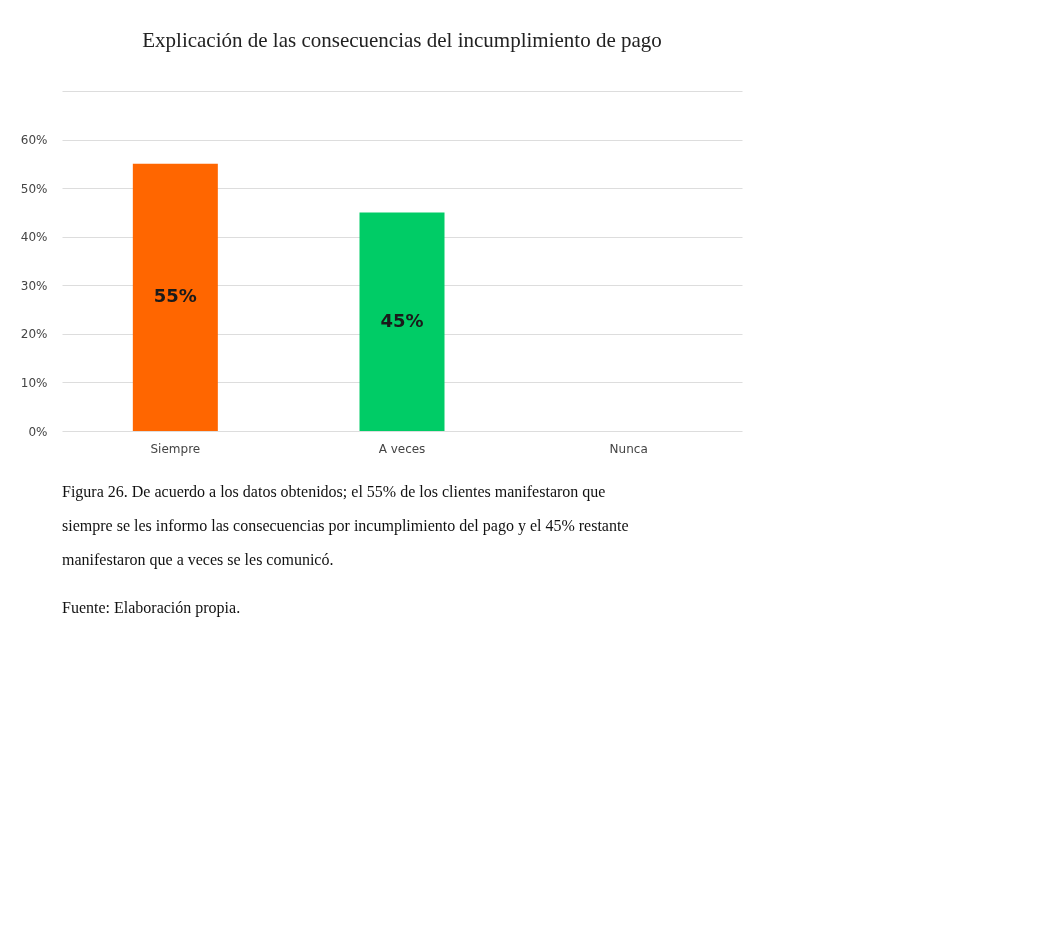  What do you see at coordinates (34, 140) in the screenshot?
I see `y-tick-label: 60%` at bounding box center [34, 140].